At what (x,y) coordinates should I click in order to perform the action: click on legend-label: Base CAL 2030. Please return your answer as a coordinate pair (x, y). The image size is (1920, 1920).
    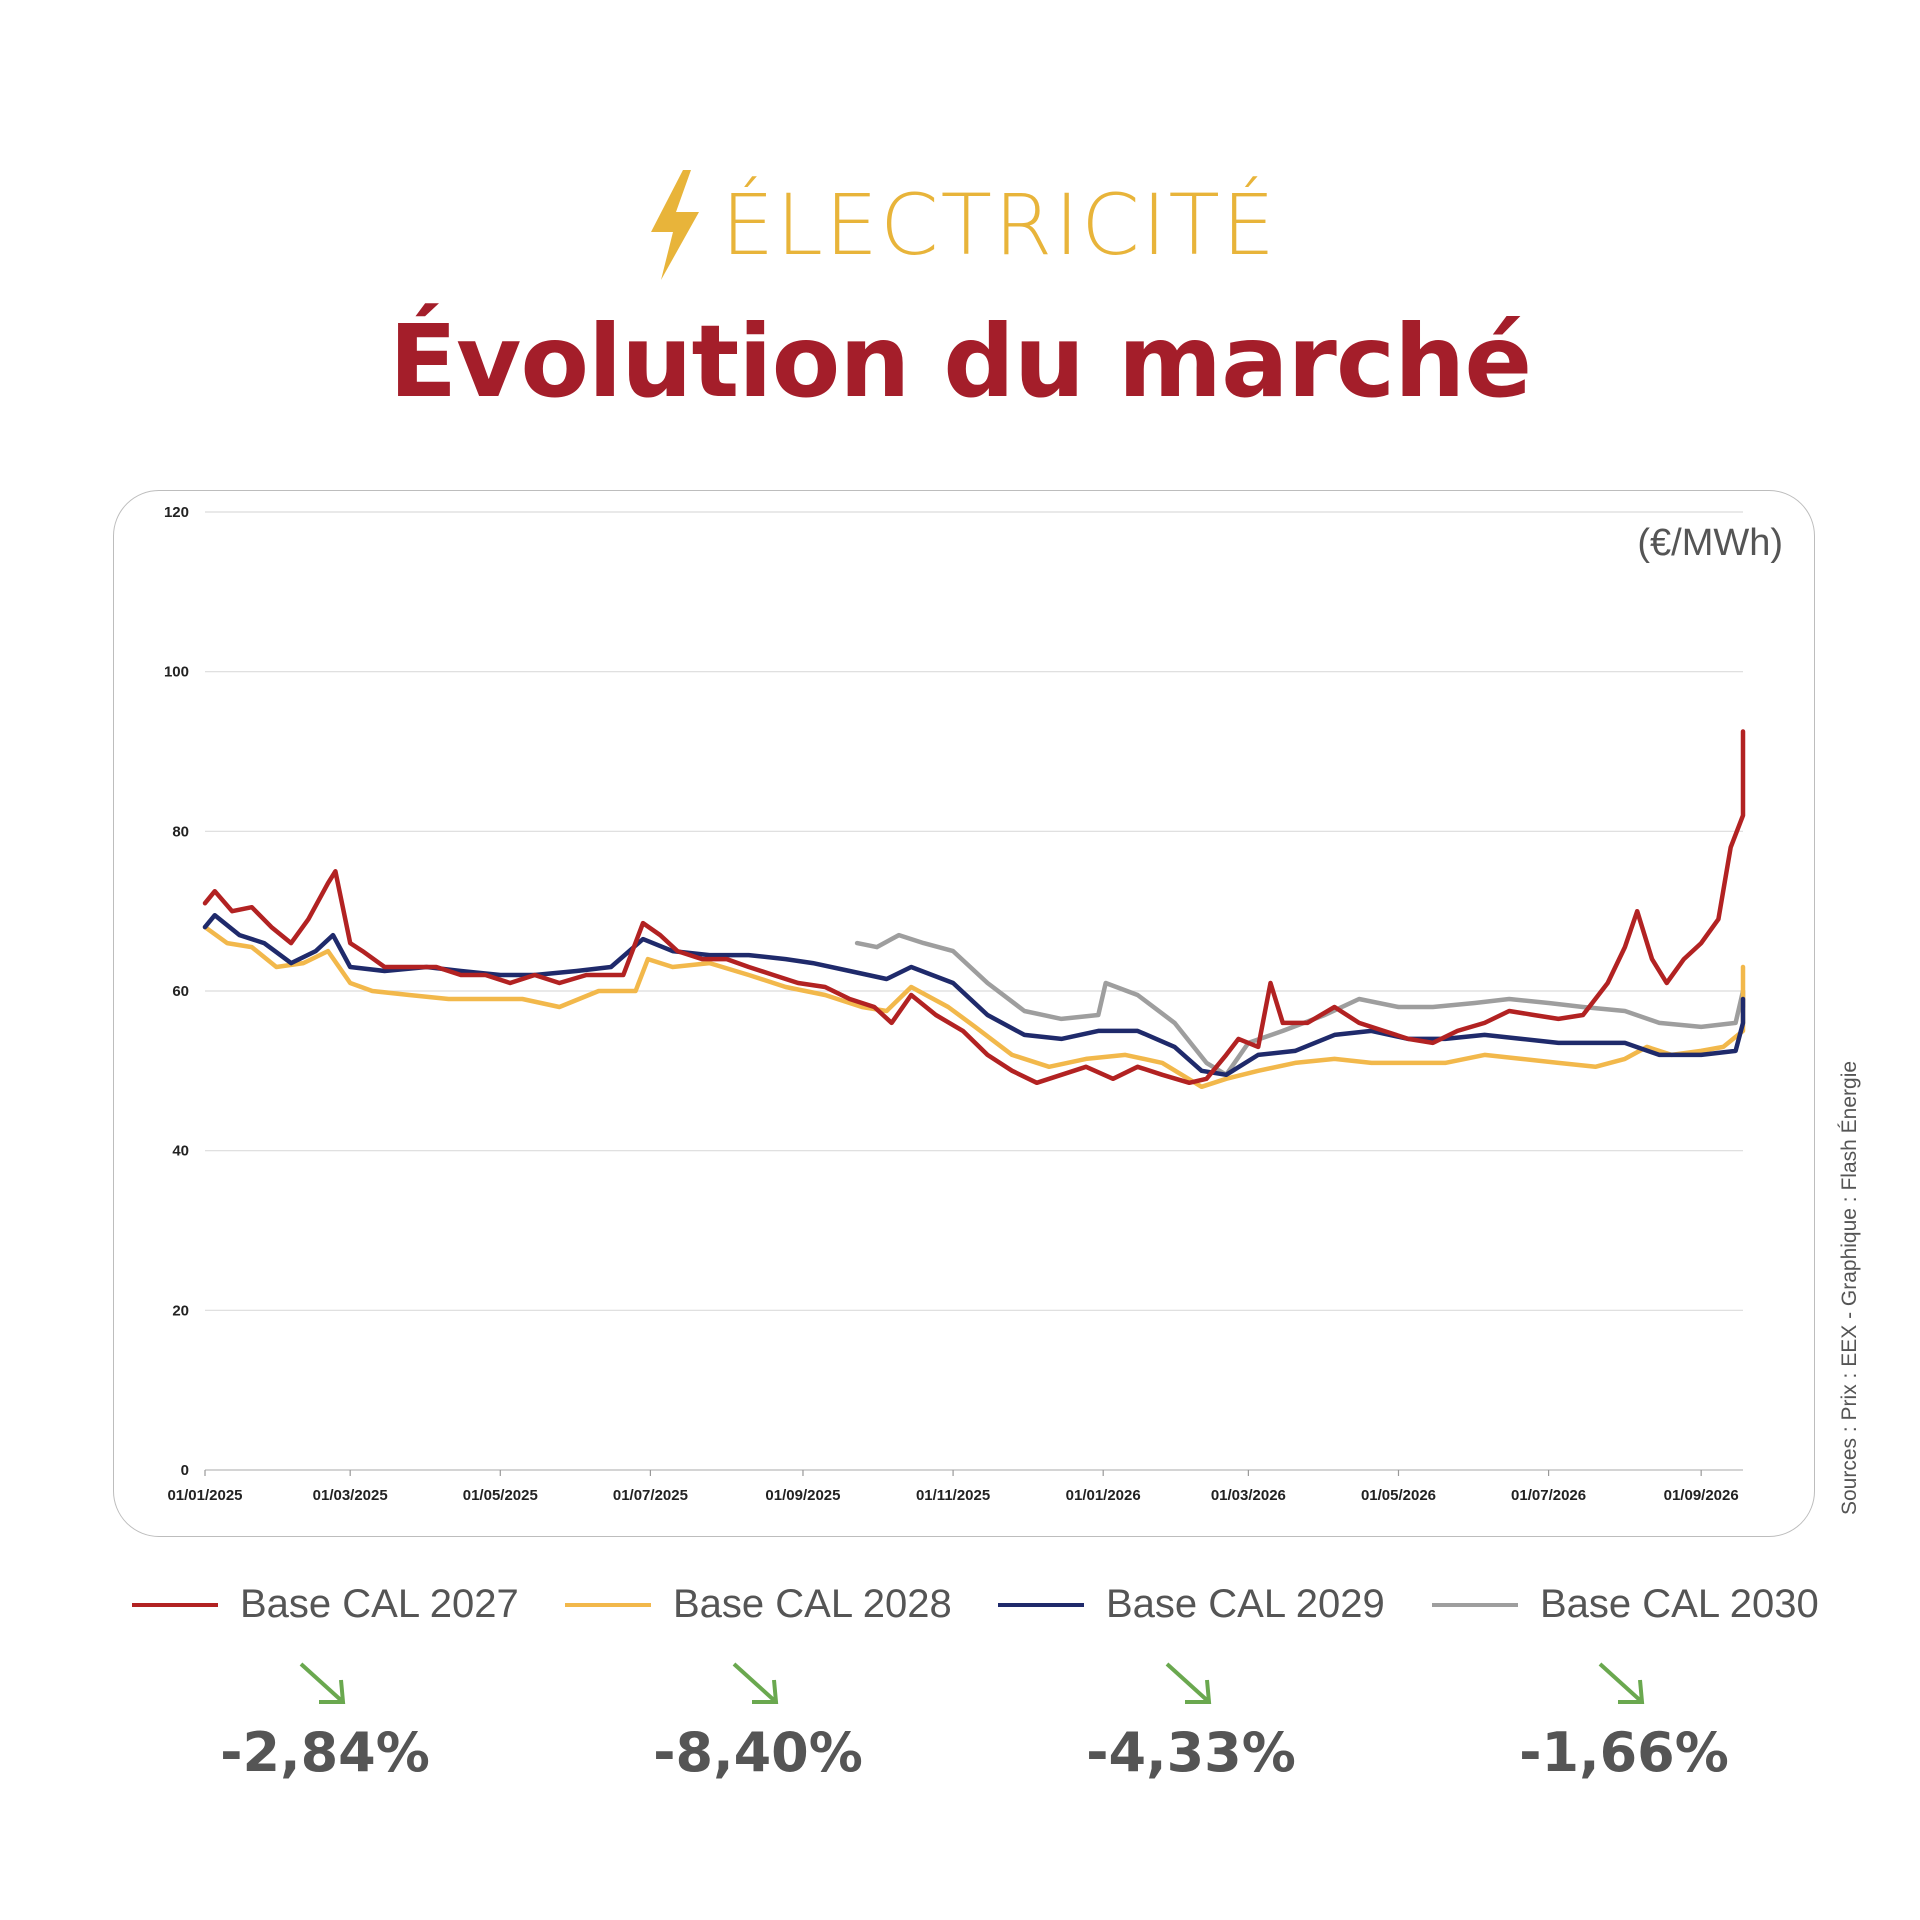
    Looking at the image, I should click on (1679, 1604).